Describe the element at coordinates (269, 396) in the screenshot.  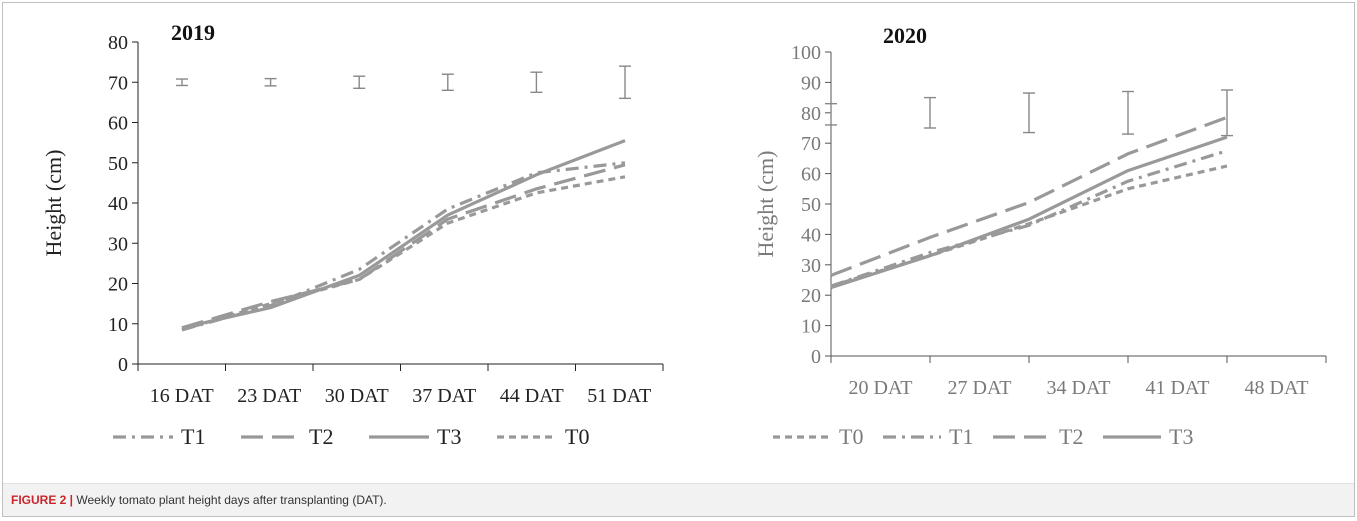
I see `x-tick-label: 23 DAT` at that location.